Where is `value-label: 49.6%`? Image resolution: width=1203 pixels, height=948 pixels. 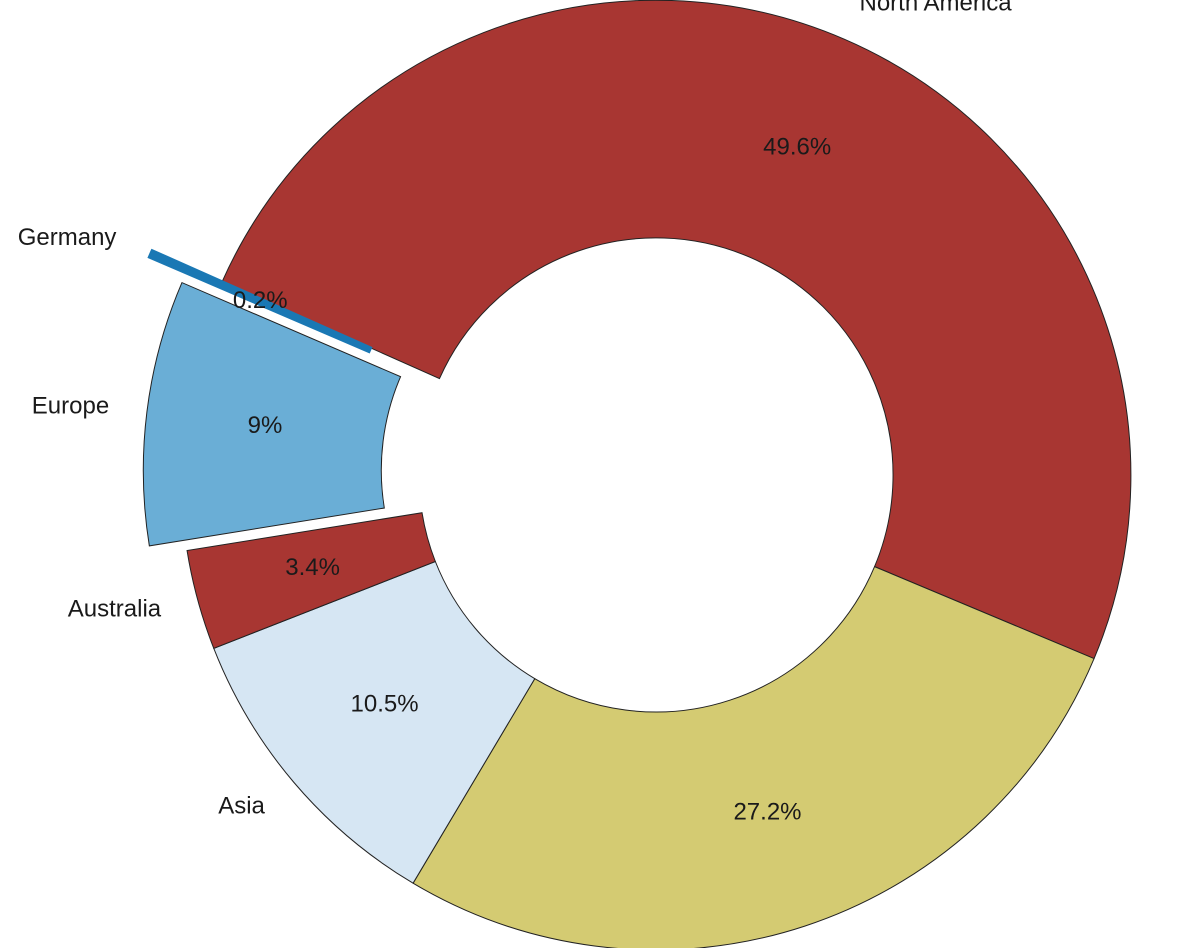
value-label: 49.6% is located at coordinates (797, 147).